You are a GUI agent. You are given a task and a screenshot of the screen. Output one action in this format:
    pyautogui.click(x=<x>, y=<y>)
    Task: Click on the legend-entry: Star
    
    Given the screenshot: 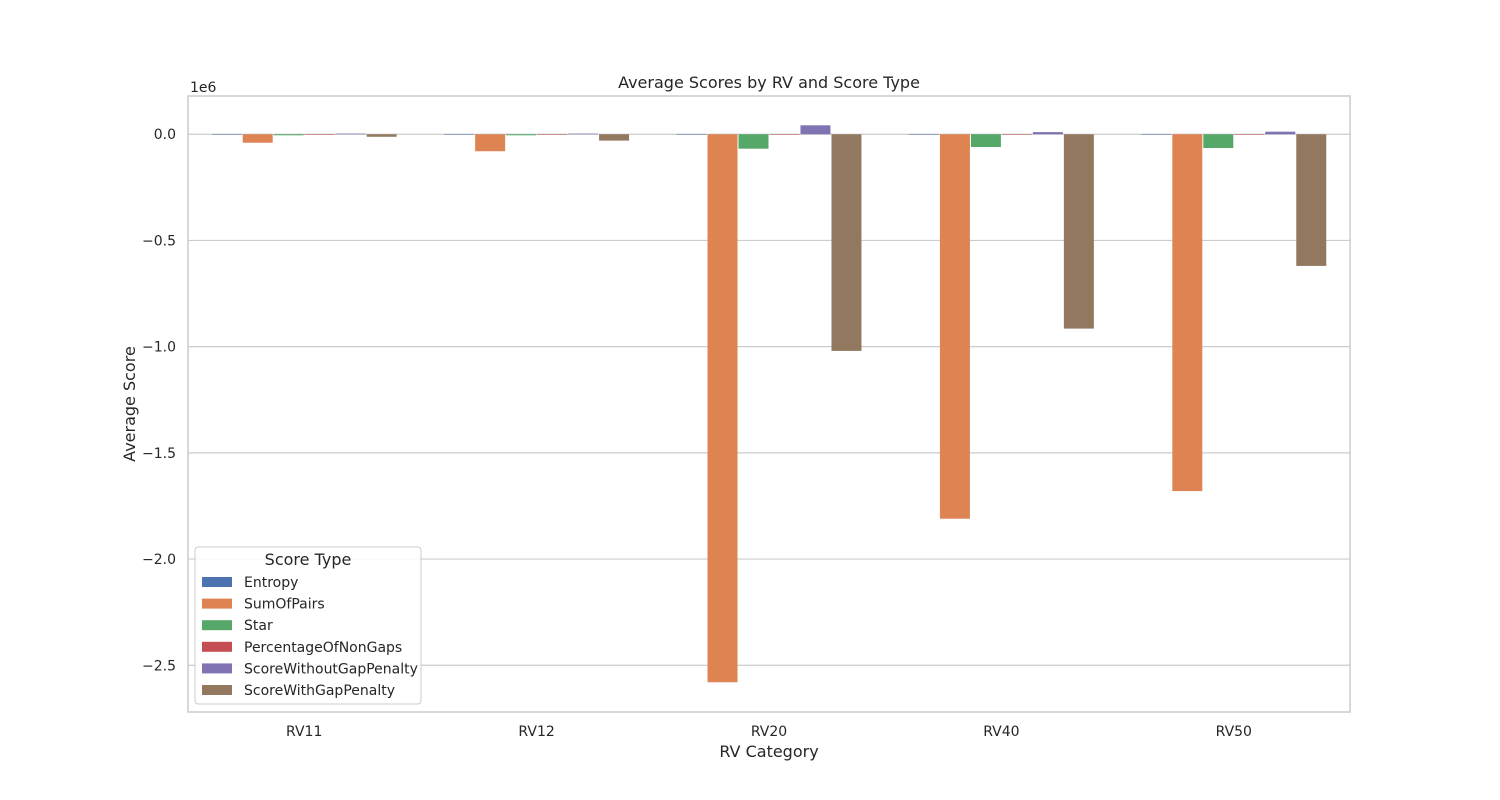 What is the action you would take?
    pyautogui.click(x=258, y=626)
    